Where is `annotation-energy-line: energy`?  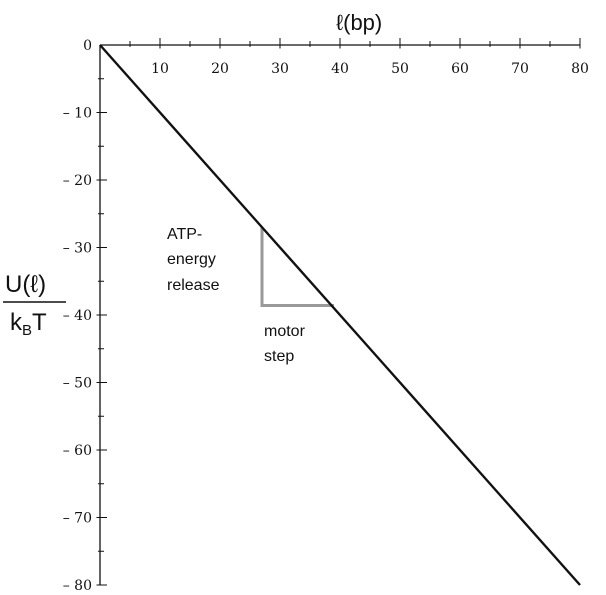 annotation-energy-line: energy is located at coordinates (191, 259).